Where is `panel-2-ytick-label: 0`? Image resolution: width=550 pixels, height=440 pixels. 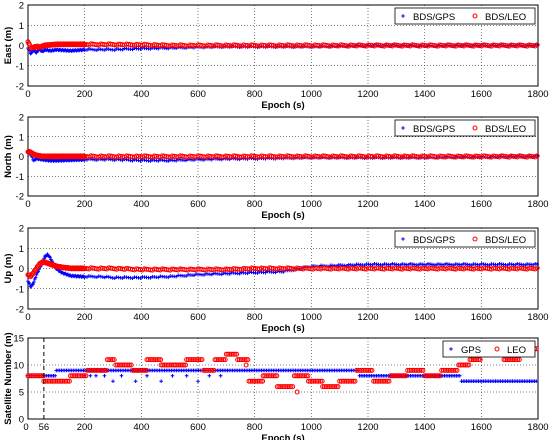 panel-2-ytick-label: 0 is located at coordinates (21, 157).